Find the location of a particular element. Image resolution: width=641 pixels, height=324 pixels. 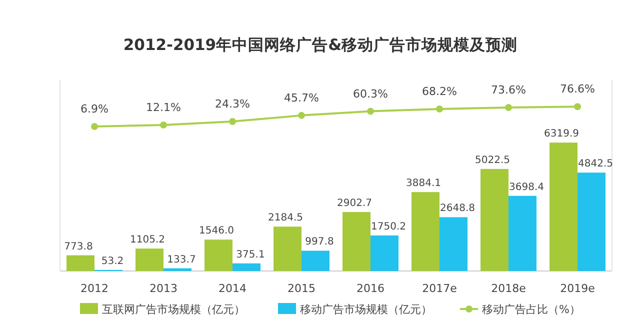

data-label: 24.3% is located at coordinates (232, 104).